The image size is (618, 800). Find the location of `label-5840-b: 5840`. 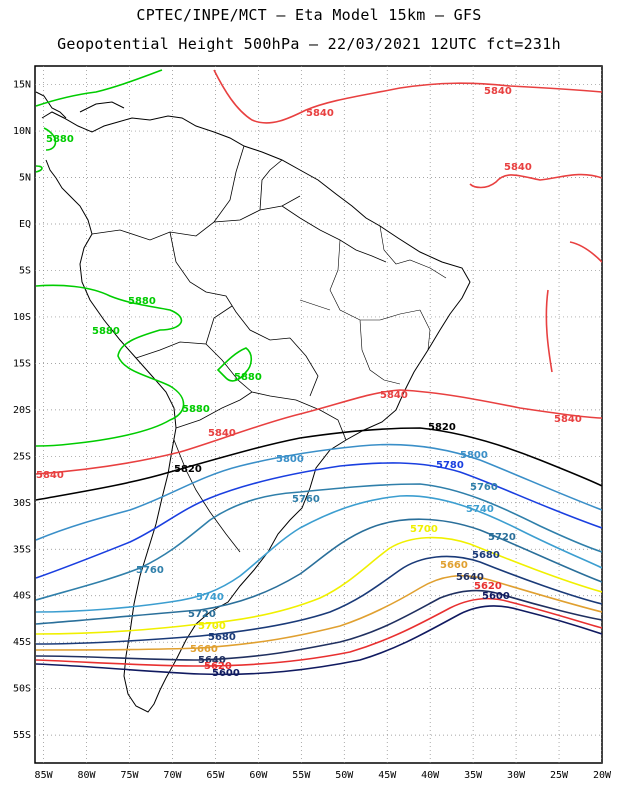

label-5840-b: 5840 is located at coordinates (498, 91).